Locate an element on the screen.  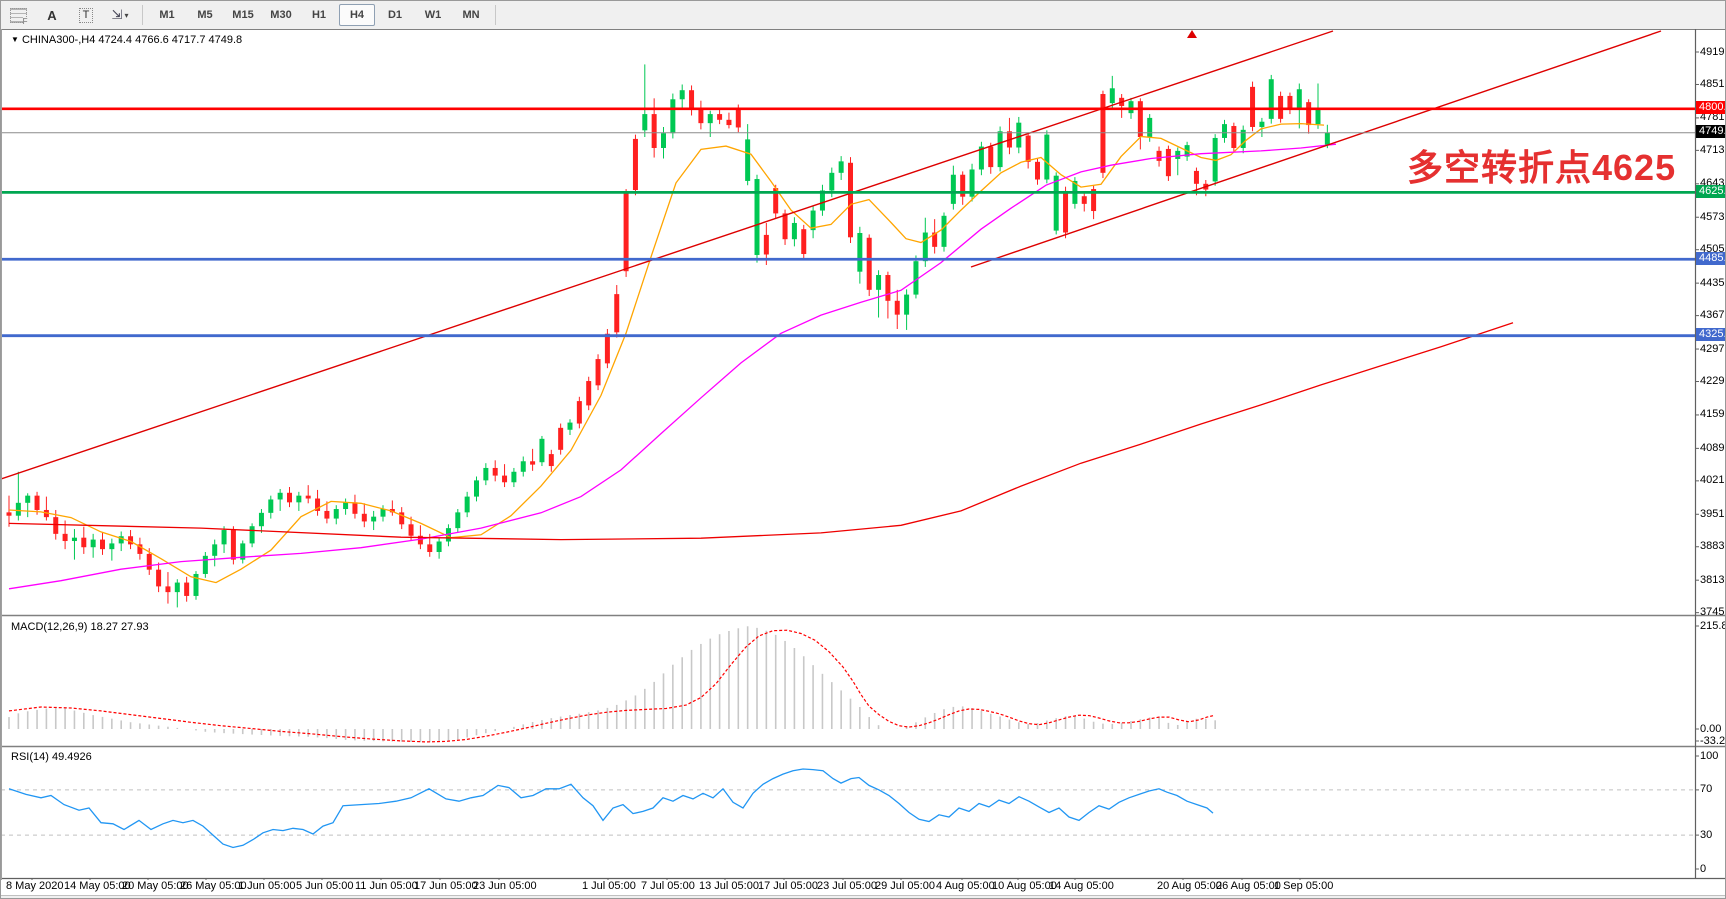
rsi-scale-label: 100 is located at coordinates (1709, 755).